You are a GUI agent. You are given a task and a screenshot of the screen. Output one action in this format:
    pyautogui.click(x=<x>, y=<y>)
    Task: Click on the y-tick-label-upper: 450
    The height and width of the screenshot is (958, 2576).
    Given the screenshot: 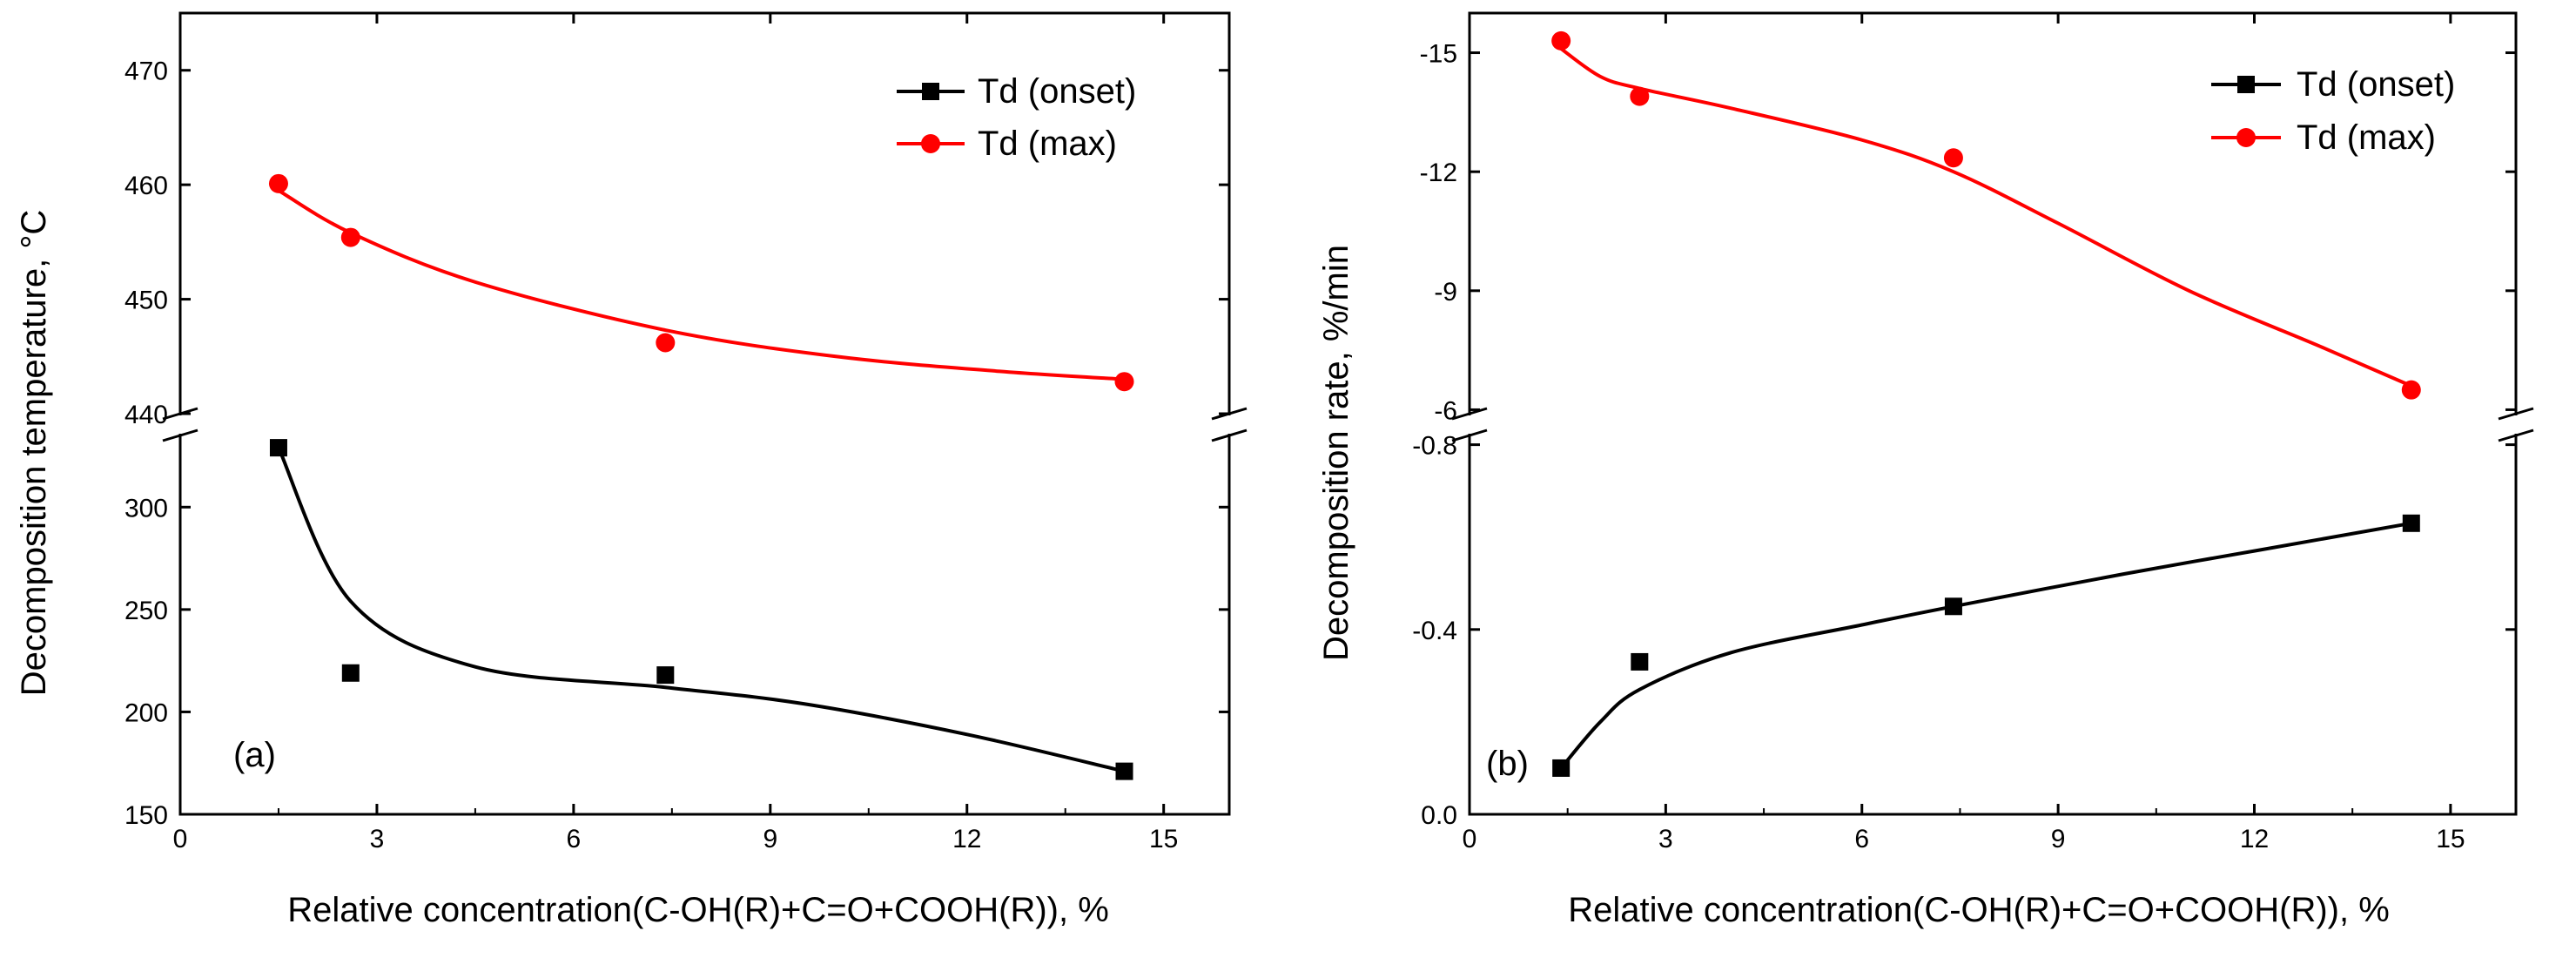 What is the action you would take?
    pyautogui.click(x=146, y=301)
    